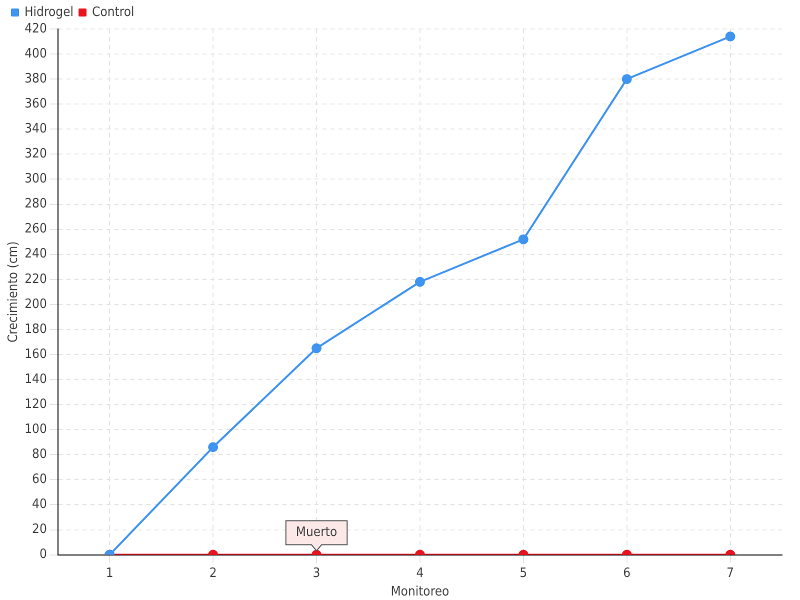 Image resolution: width=800 pixels, height=600 pixels. I want to click on x-tick-label: 2, so click(213, 573).